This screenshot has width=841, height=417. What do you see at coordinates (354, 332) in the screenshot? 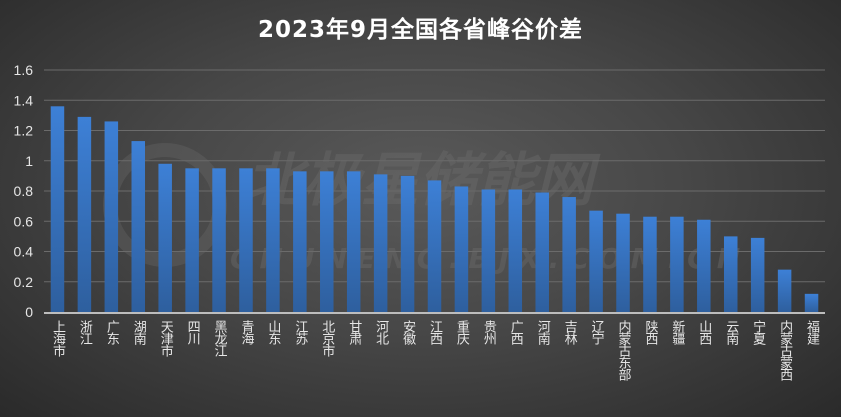
I see `x-tick-label: 甘肃` at bounding box center [354, 332].